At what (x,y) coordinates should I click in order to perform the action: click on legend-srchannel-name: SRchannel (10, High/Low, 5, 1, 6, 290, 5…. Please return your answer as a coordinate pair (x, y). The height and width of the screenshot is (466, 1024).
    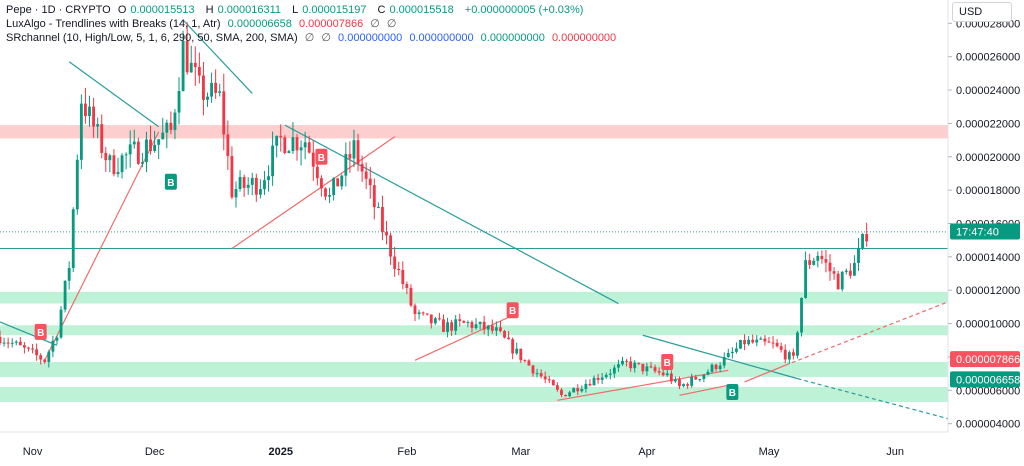
    Looking at the image, I should click on (152, 38).